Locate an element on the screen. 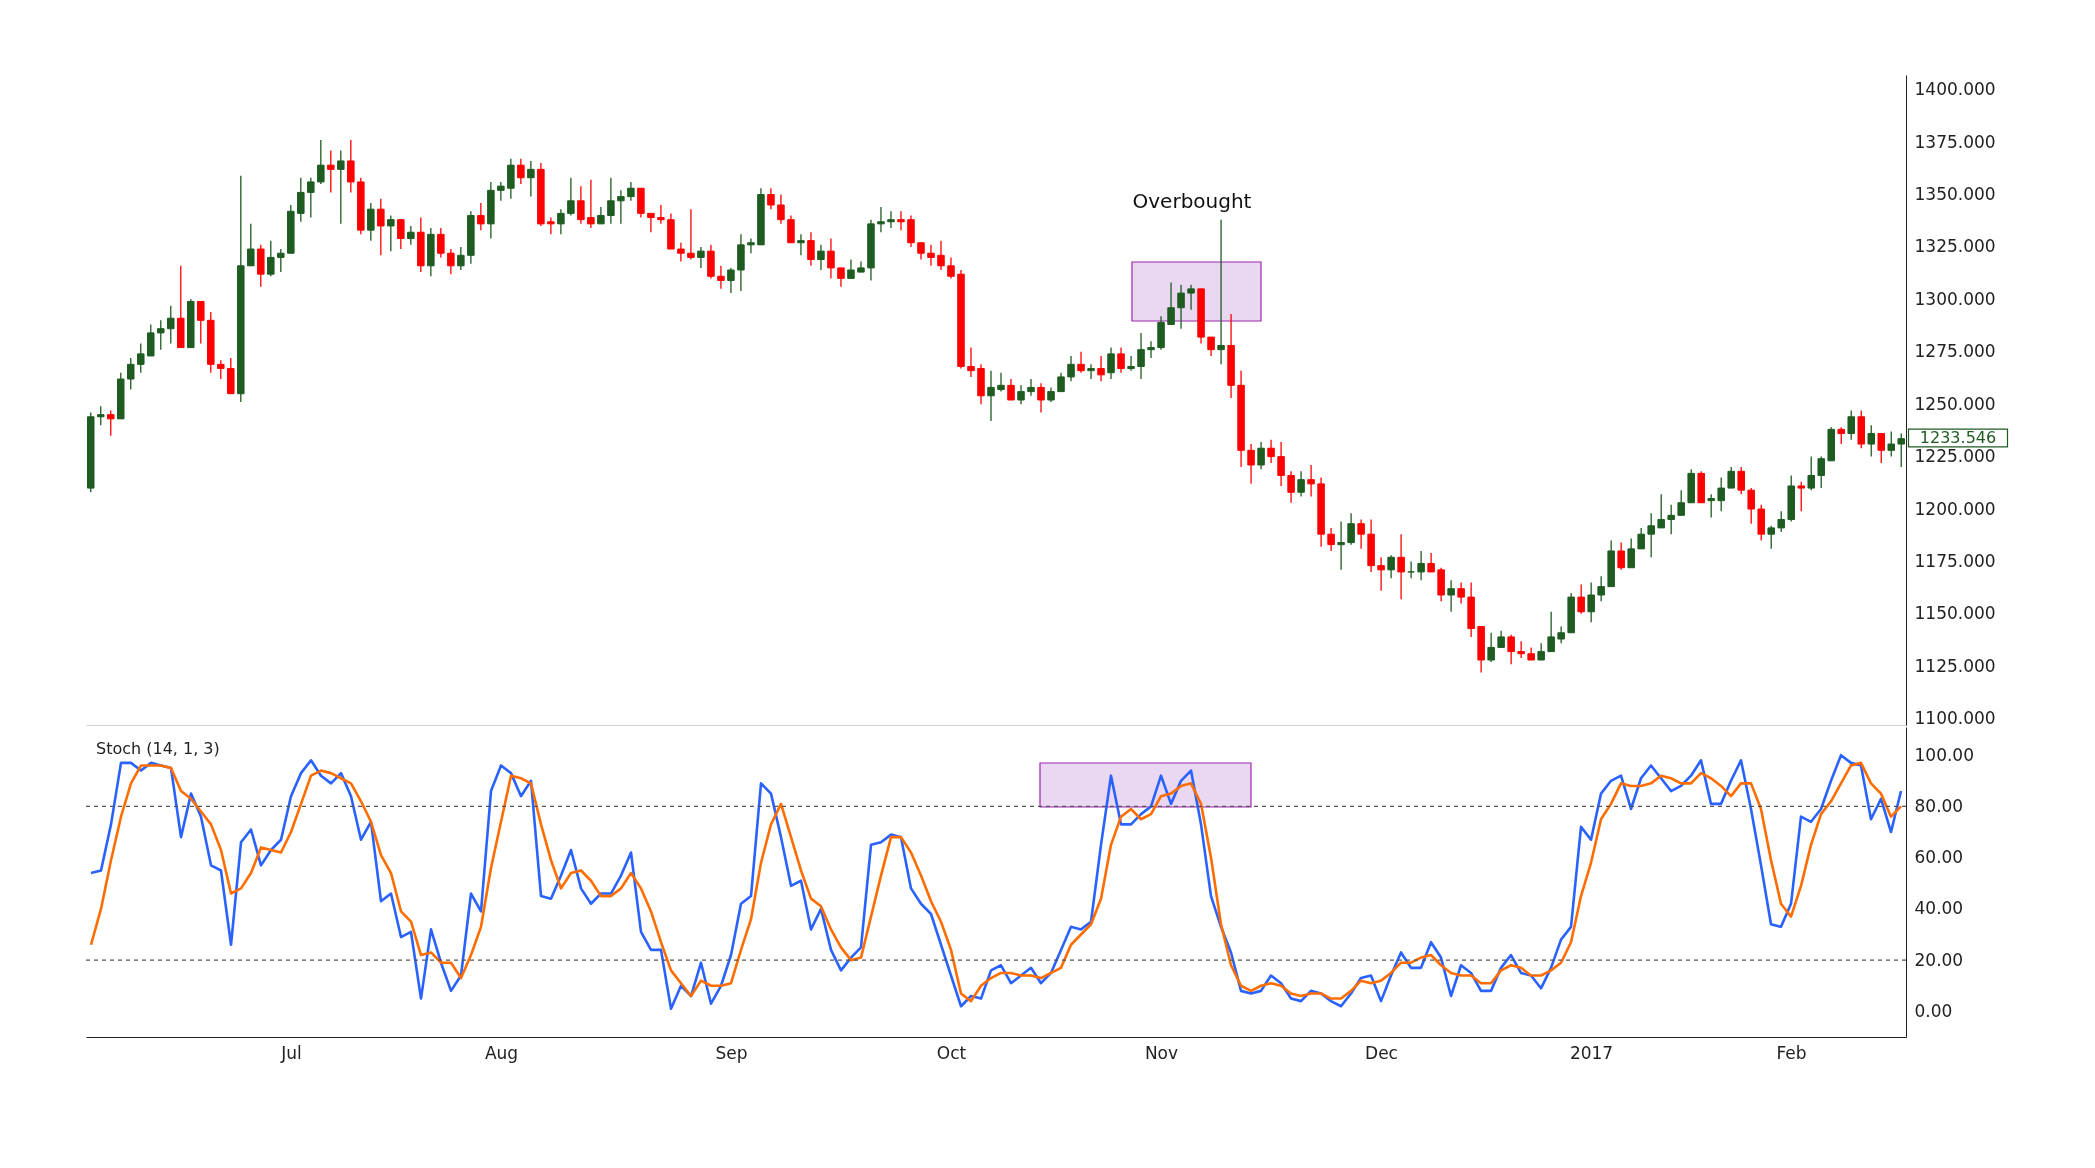  y-tick-label: 1175.000 is located at coordinates (1955, 560).